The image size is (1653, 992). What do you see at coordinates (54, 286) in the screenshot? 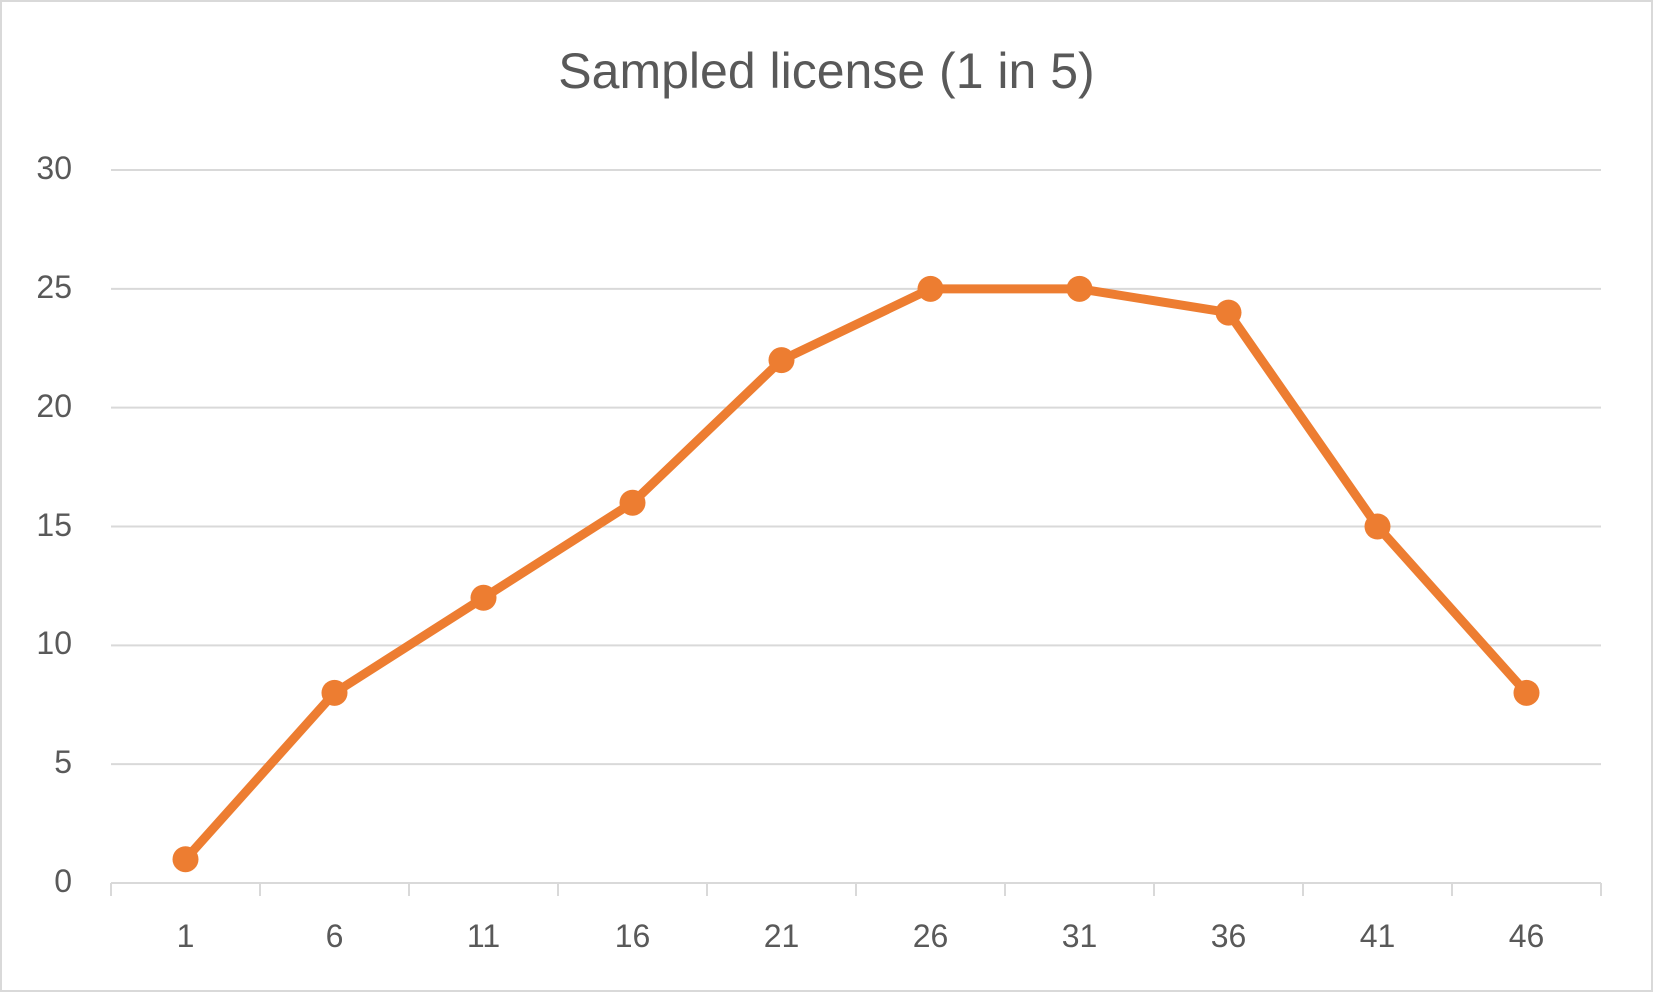
I see `y-tick-label: 25` at bounding box center [54, 286].